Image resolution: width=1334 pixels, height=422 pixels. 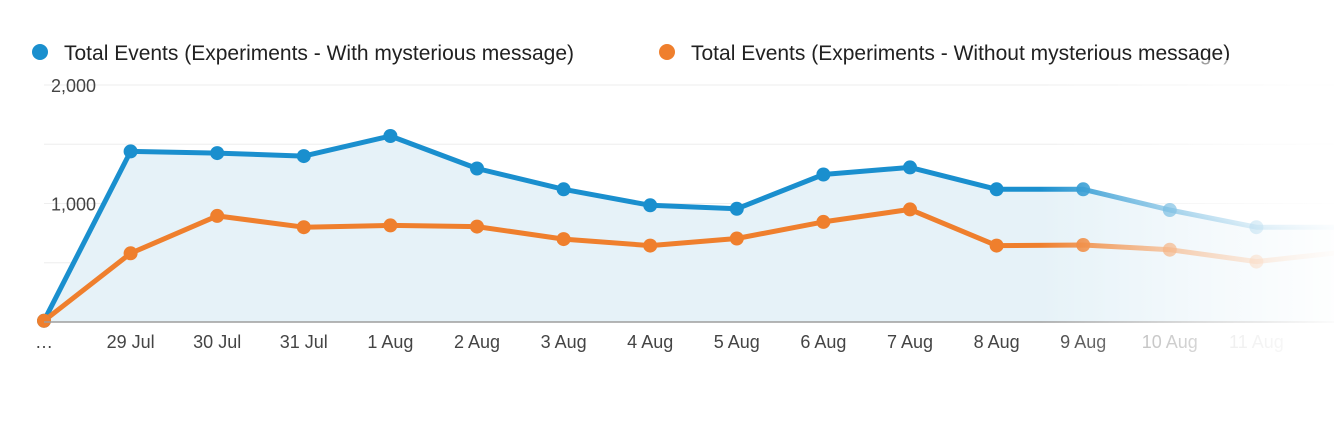 I want to click on x-tick-label: 4 Aug, so click(x=650, y=342).